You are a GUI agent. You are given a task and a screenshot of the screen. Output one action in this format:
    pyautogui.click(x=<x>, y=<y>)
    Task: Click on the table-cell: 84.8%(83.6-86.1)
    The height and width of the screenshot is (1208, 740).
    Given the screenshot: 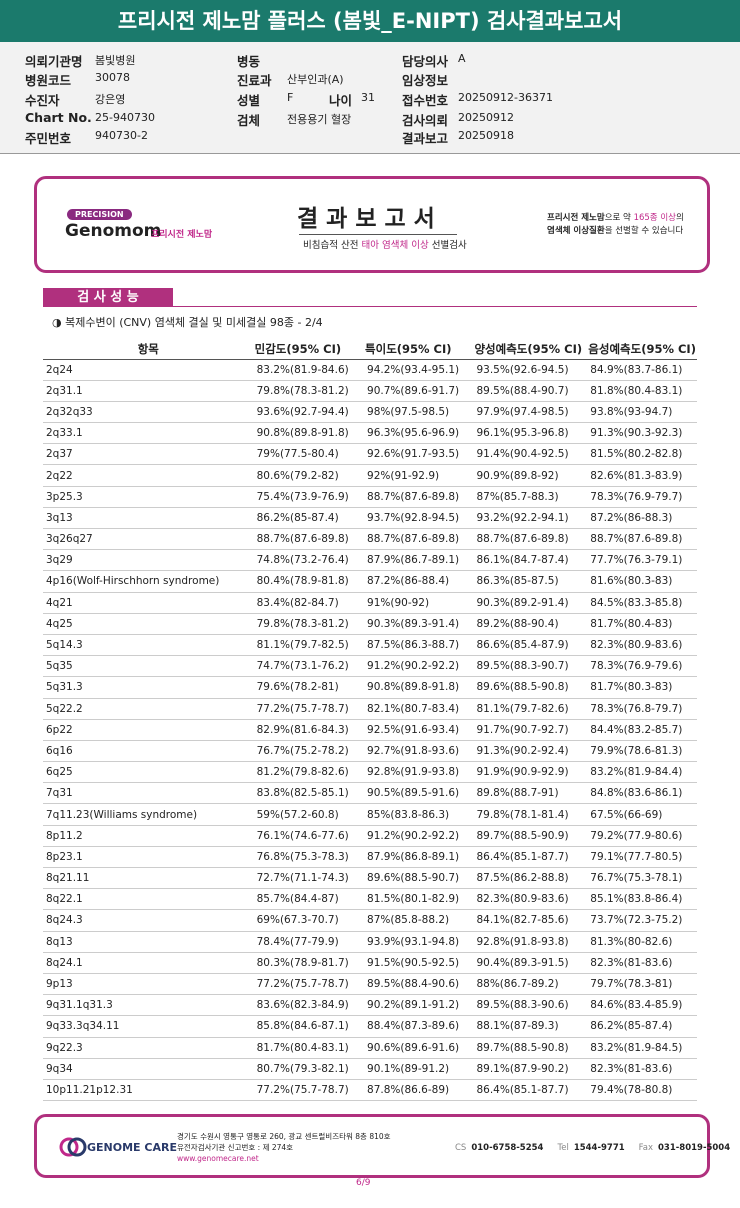 What is the action you would take?
    pyautogui.click(x=642, y=793)
    